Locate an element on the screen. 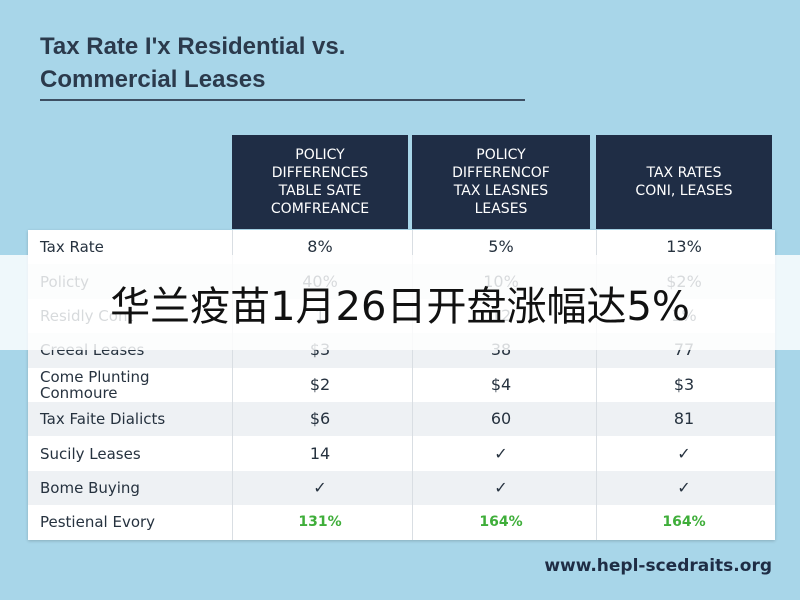 Image resolution: width=800 pixels, height=600 pixels. footer-url: www.hepl-scedraits.org is located at coordinates (658, 566).